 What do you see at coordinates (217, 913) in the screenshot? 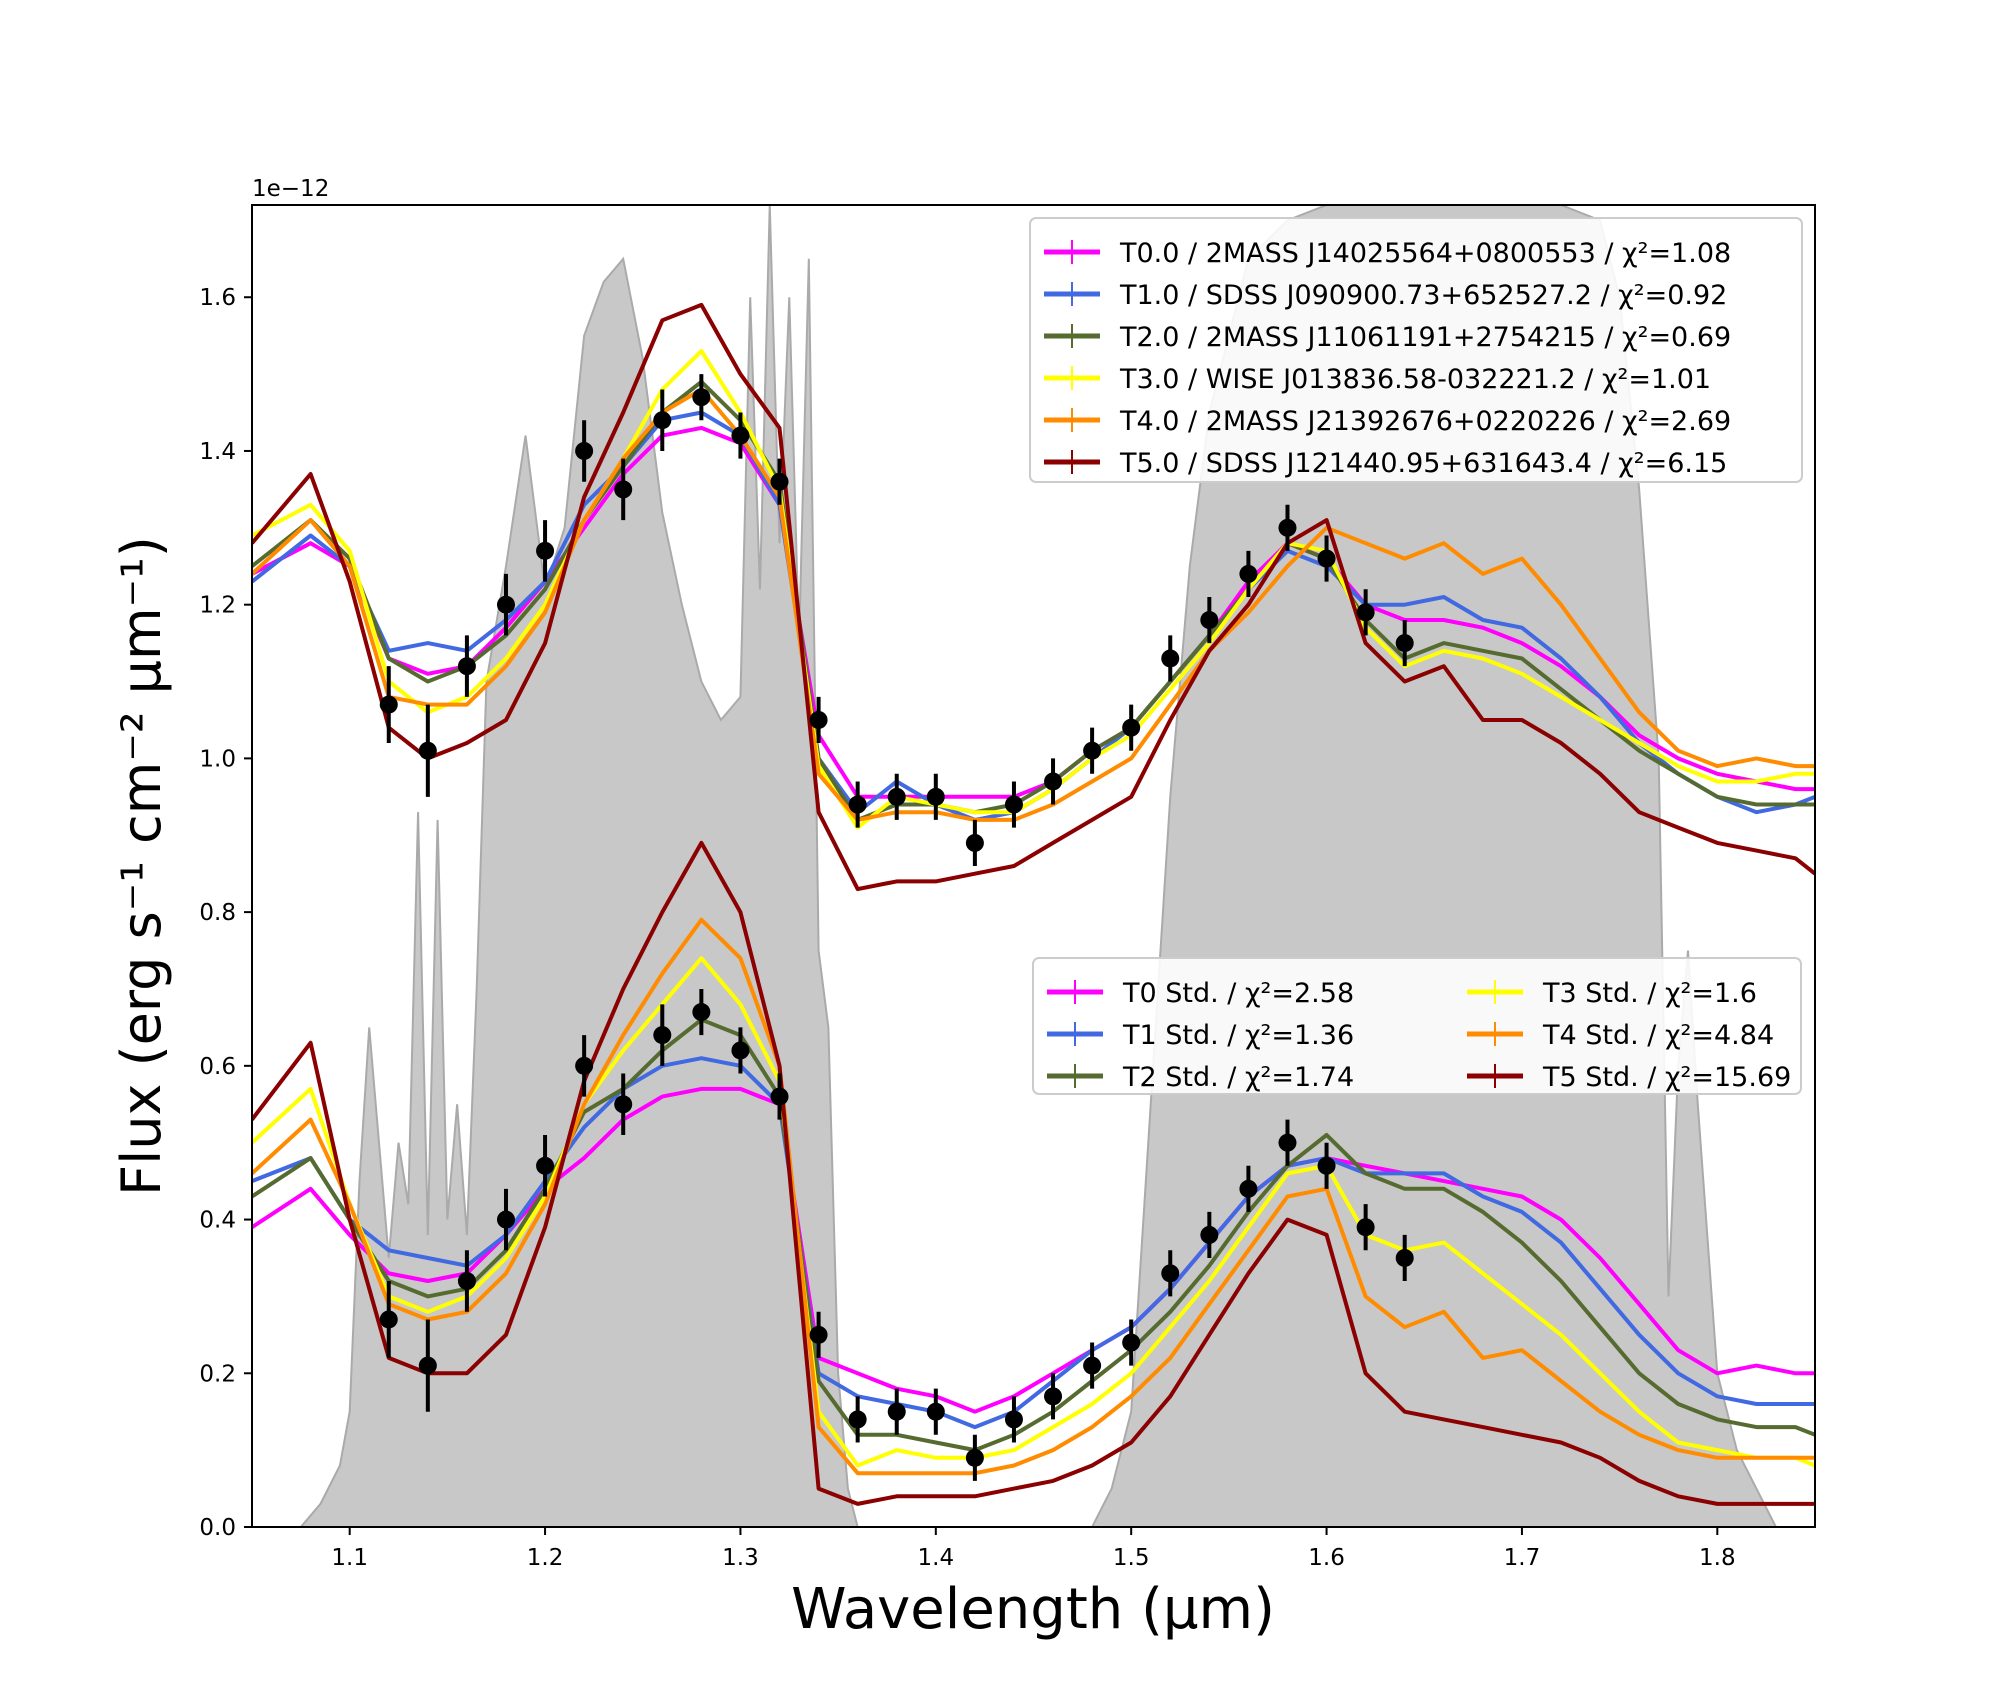
I see `y-tick-label: 0.8` at bounding box center [217, 913].